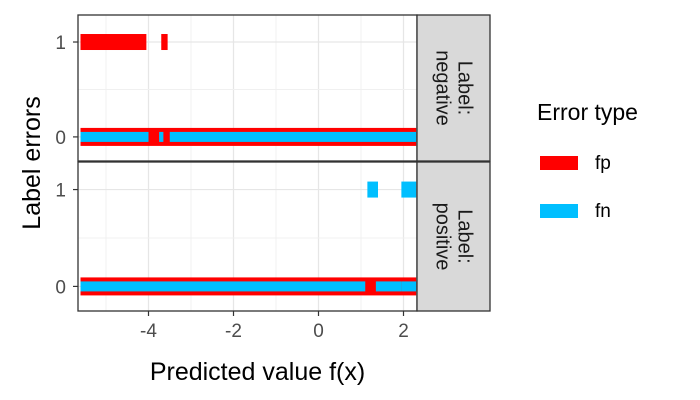 Image resolution: width=700 pixels, height=400 pixels. What do you see at coordinates (603, 163) in the screenshot?
I see `legend-label-fp: fp` at bounding box center [603, 163].